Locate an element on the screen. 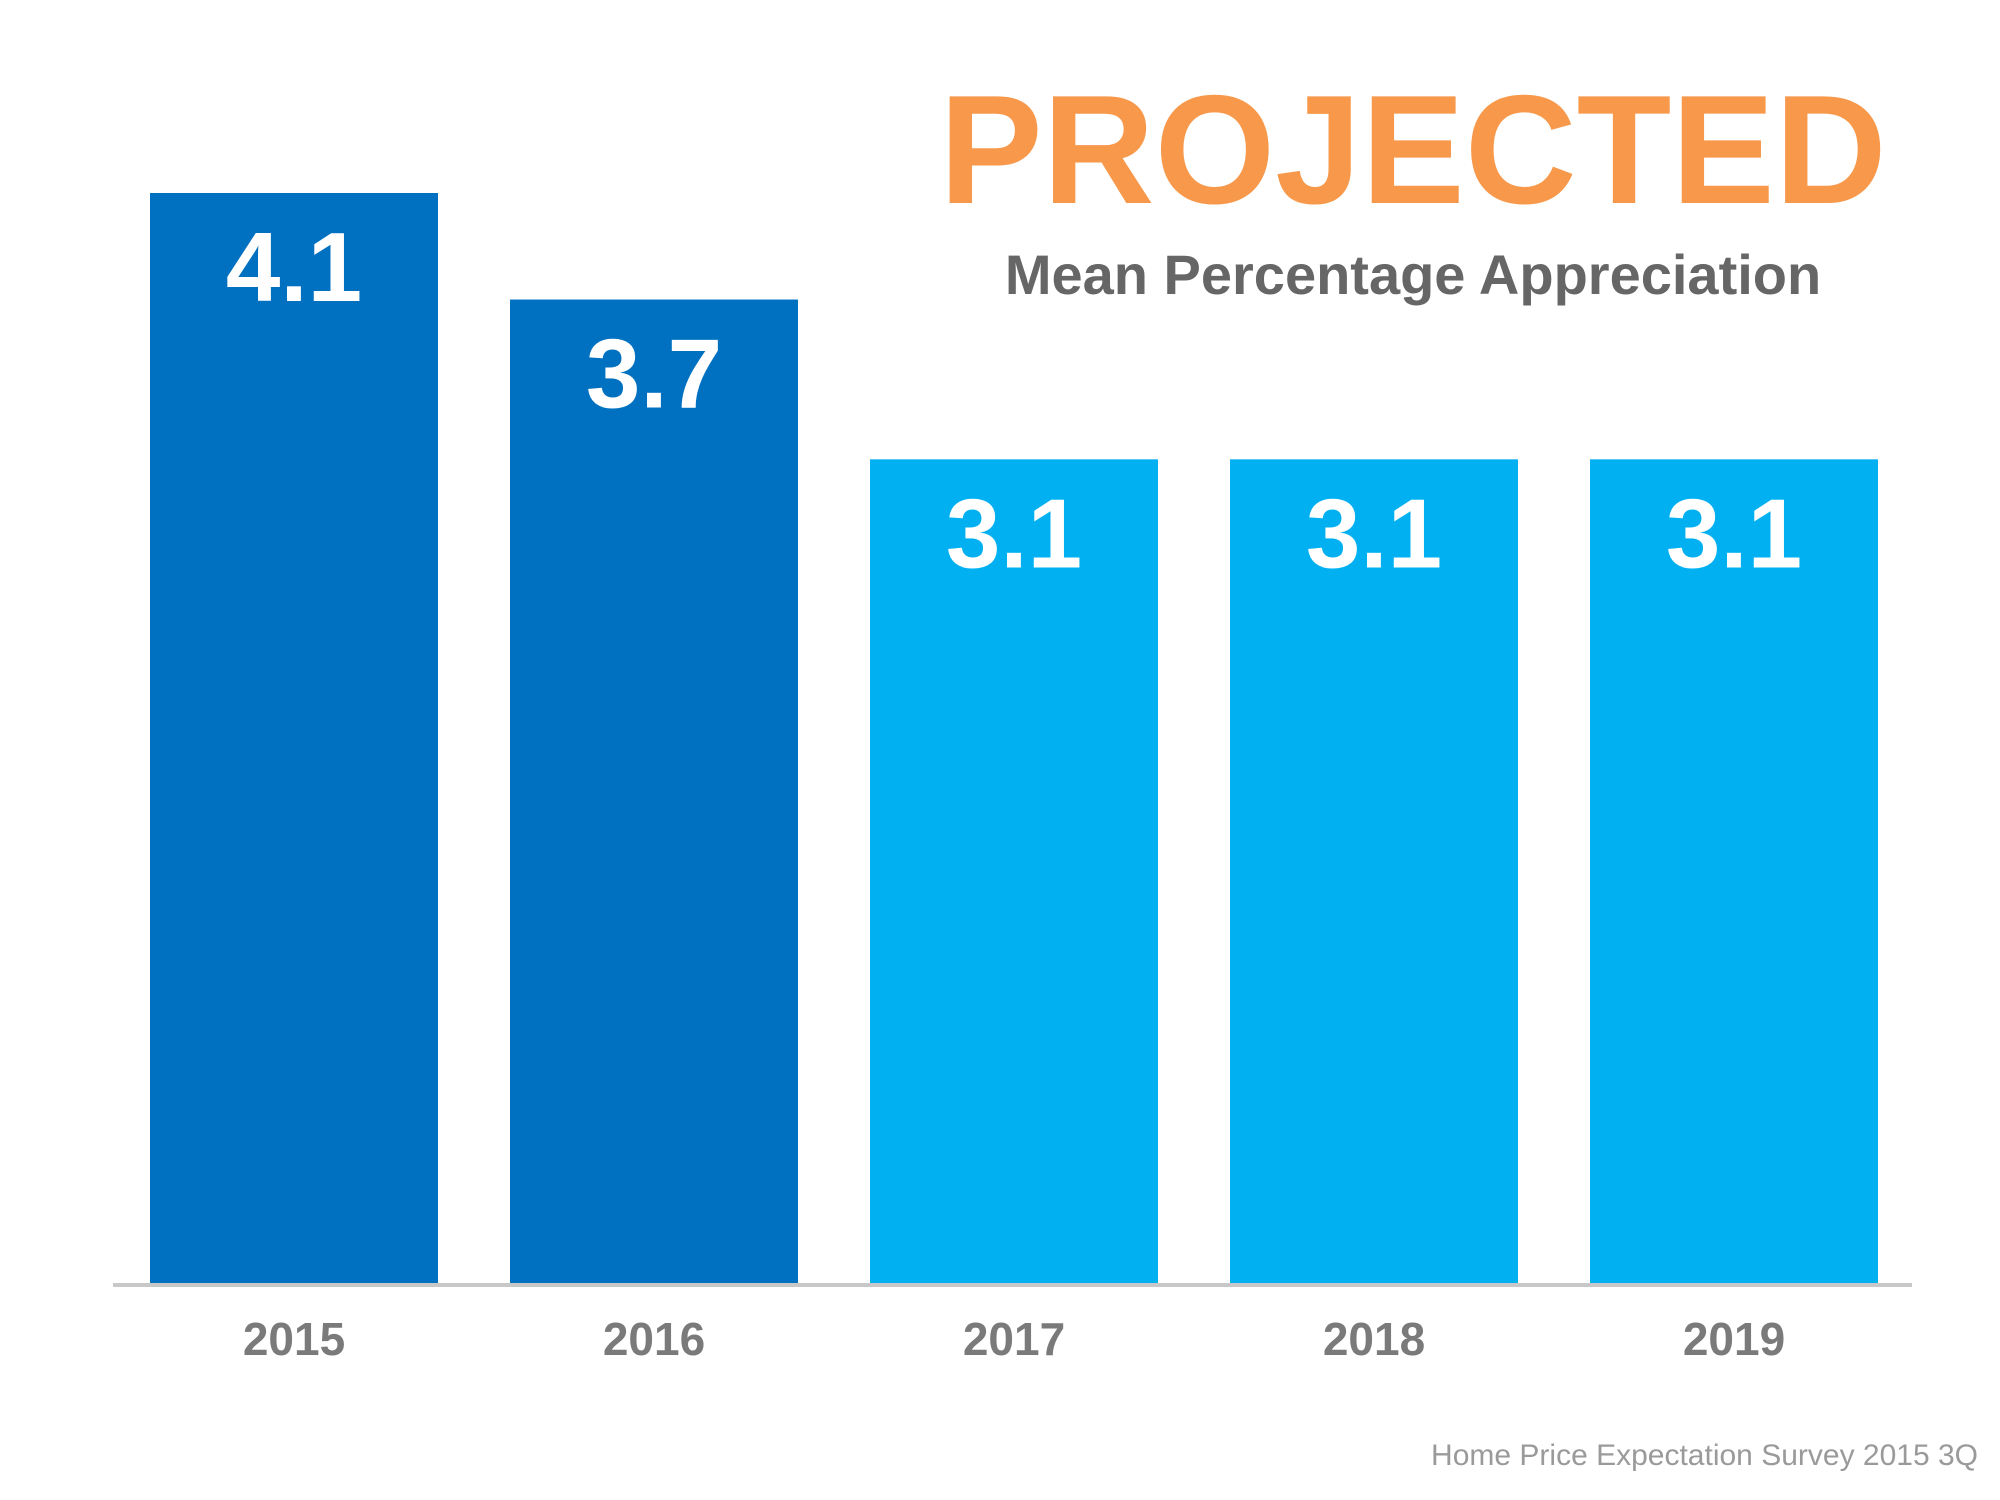 The image size is (2000, 1500). bar-2016 is located at coordinates (654, 792).